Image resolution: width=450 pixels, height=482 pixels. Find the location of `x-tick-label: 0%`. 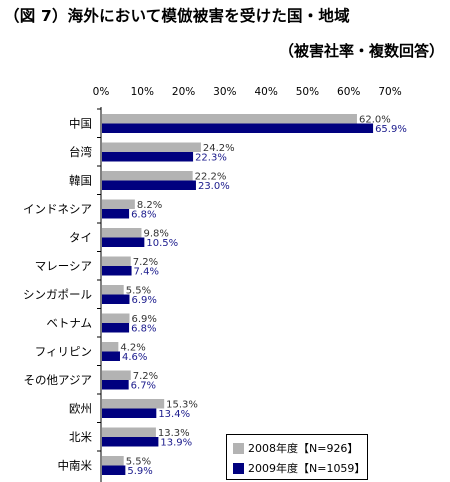

x-tick-label: 0% is located at coordinates (101, 92).